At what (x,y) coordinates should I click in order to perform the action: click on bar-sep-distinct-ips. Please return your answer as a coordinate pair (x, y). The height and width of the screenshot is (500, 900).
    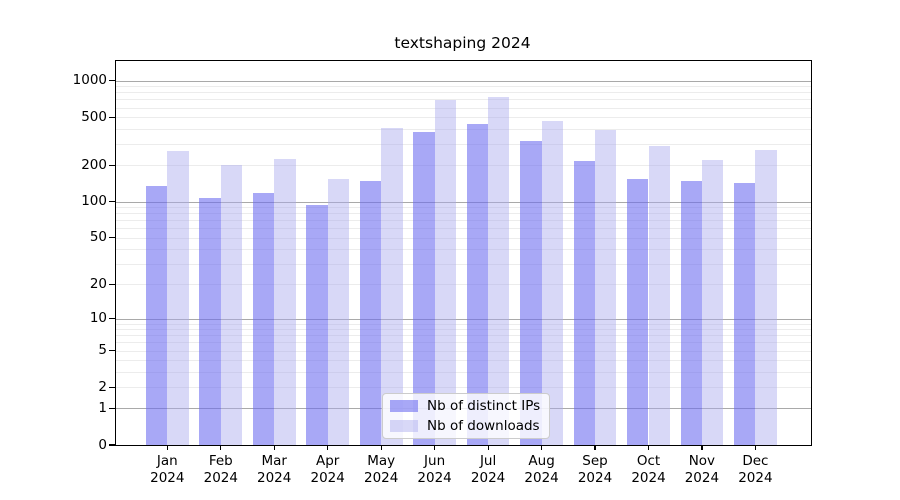
    Looking at the image, I should click on (584, 303).